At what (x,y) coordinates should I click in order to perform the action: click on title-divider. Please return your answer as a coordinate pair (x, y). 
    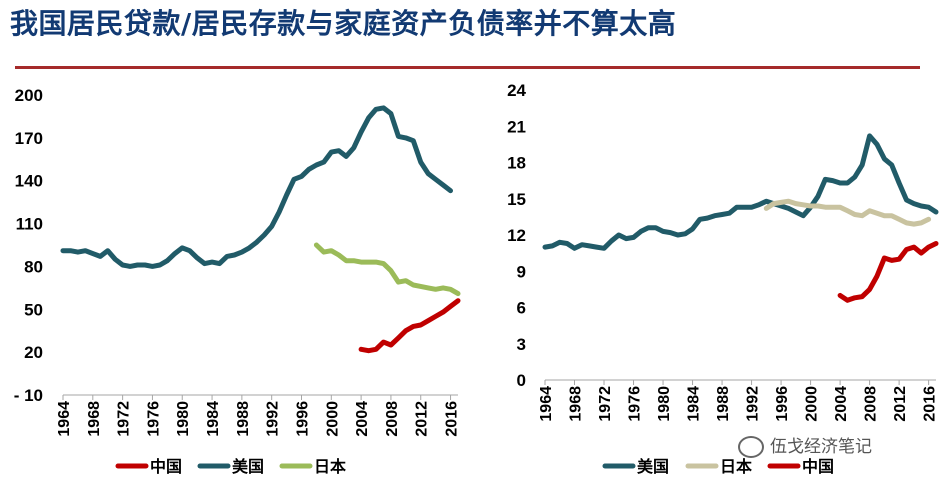
    Looking at the image, I should click on (467, 67).